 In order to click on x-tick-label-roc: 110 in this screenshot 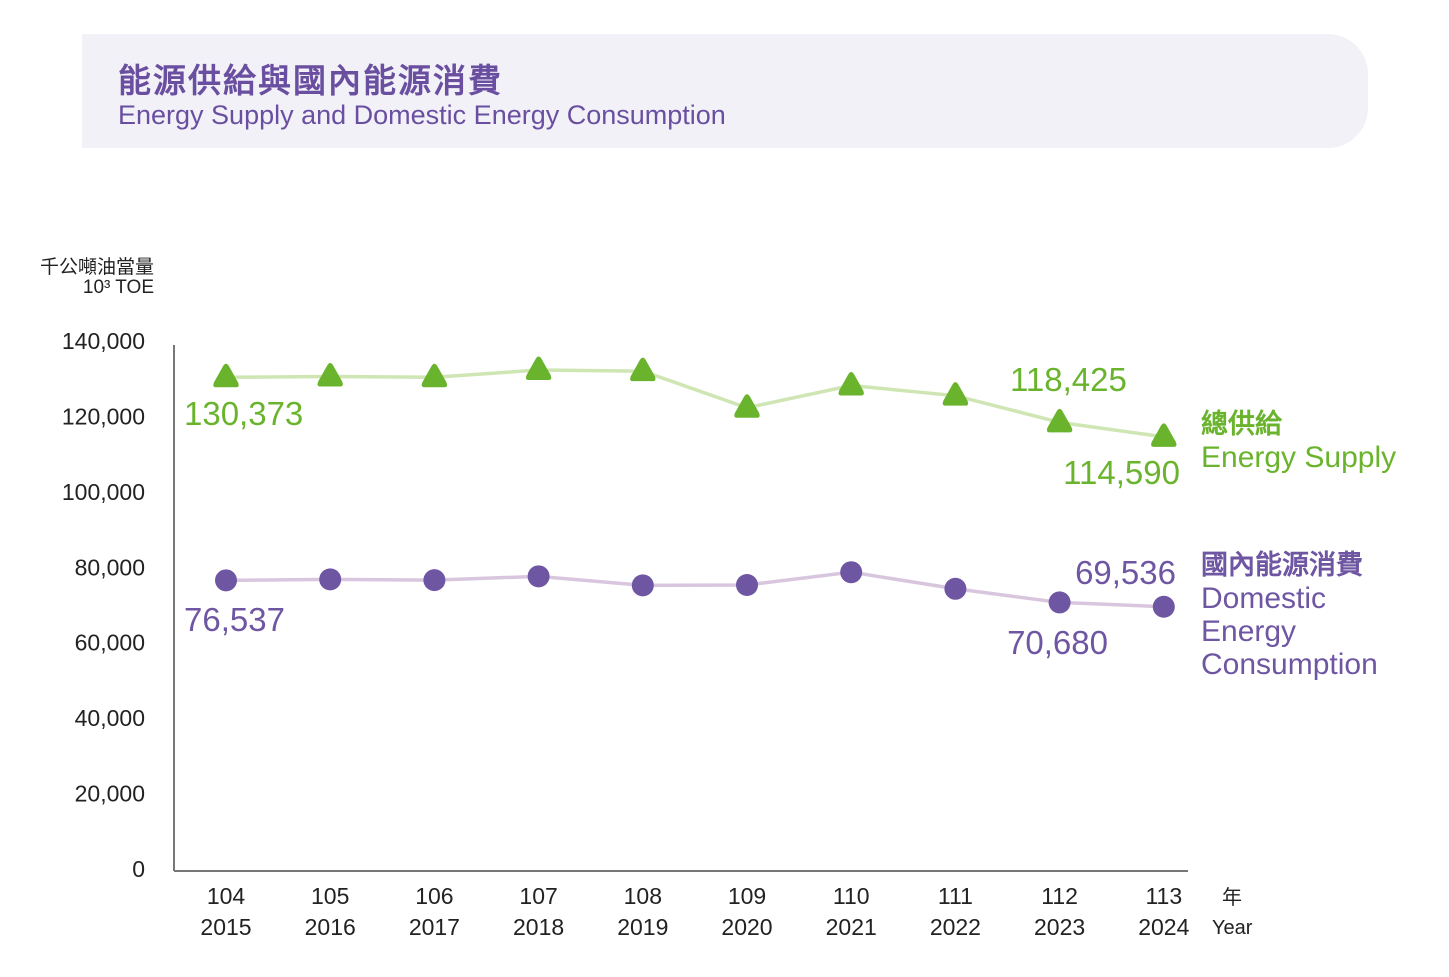, I will do `click(851, 896)`.